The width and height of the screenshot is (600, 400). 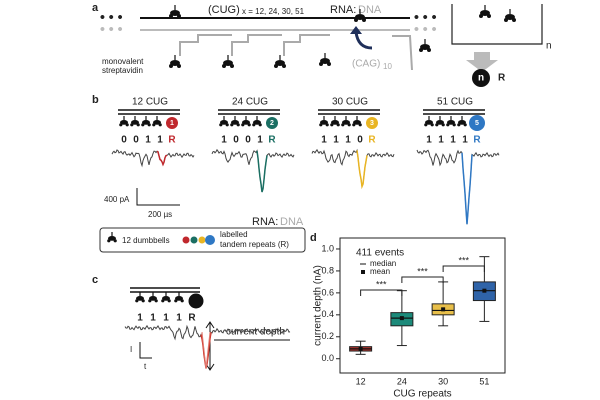 I want to click on y-tick-label: 0.8, so click(x=327, y=270).